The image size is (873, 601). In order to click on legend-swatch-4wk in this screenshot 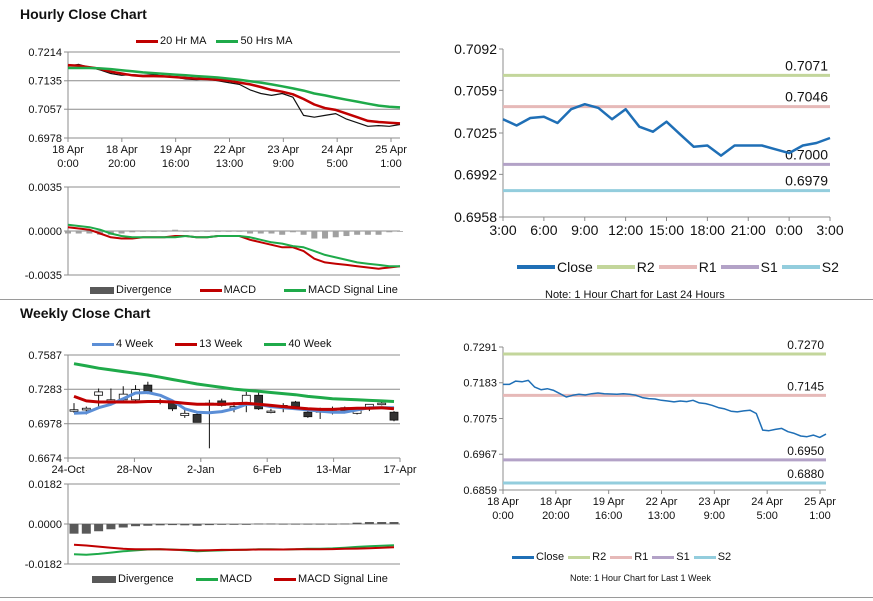, I will do `click(103, 344)`.